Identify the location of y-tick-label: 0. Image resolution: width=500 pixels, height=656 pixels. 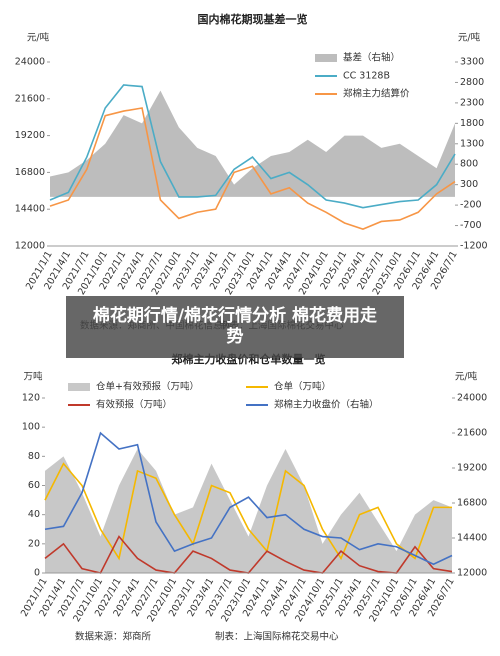
(37, 573).